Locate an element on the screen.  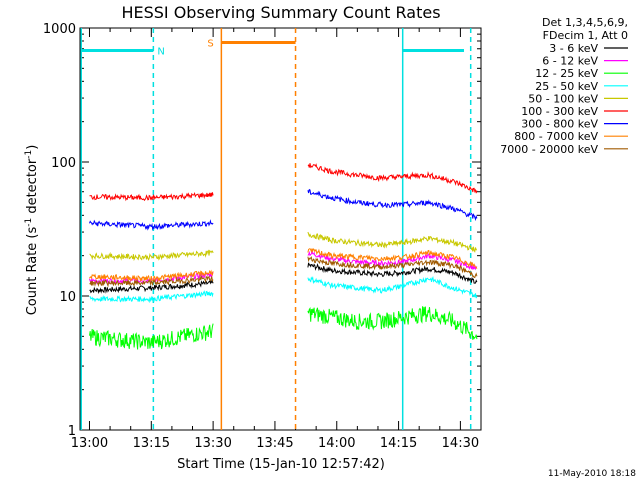
y-axis-label-sup2: -1 is located at coordinates (29, 154).